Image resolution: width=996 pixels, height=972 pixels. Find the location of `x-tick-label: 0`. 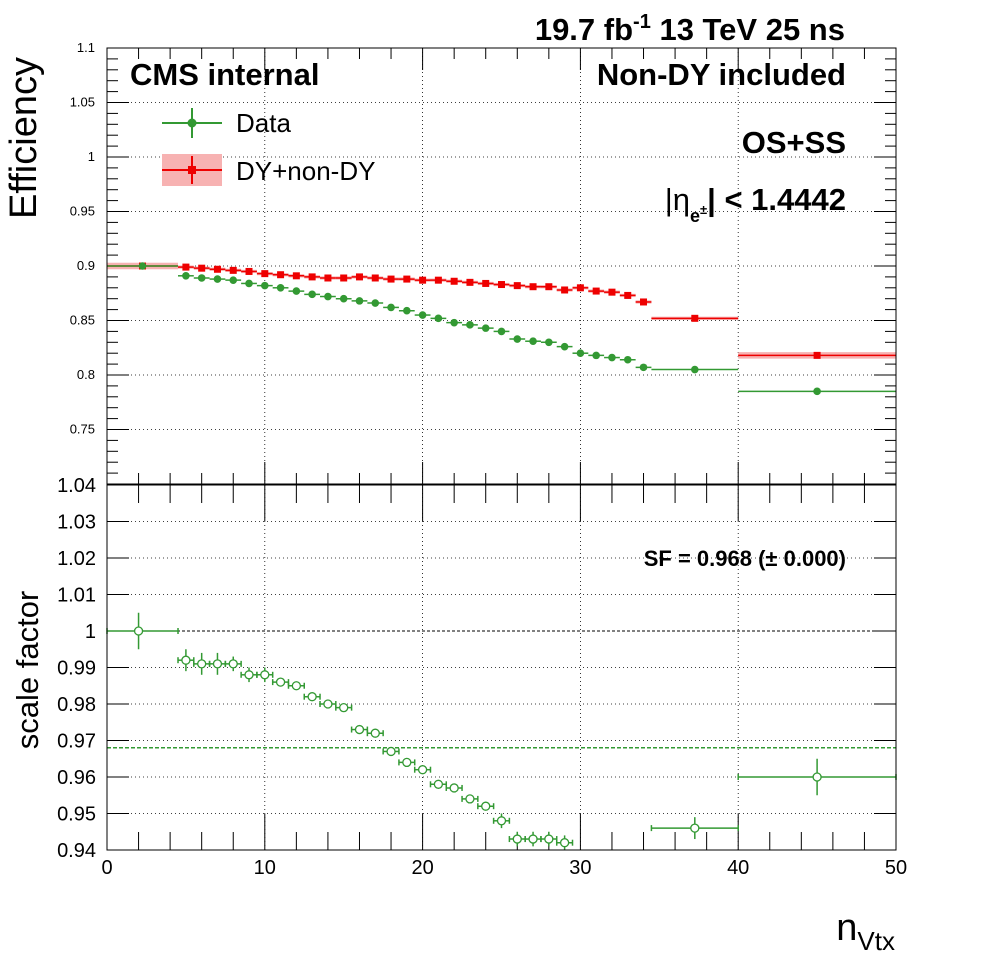

x-tick-label: 0 is located at coordinates (106, 868).